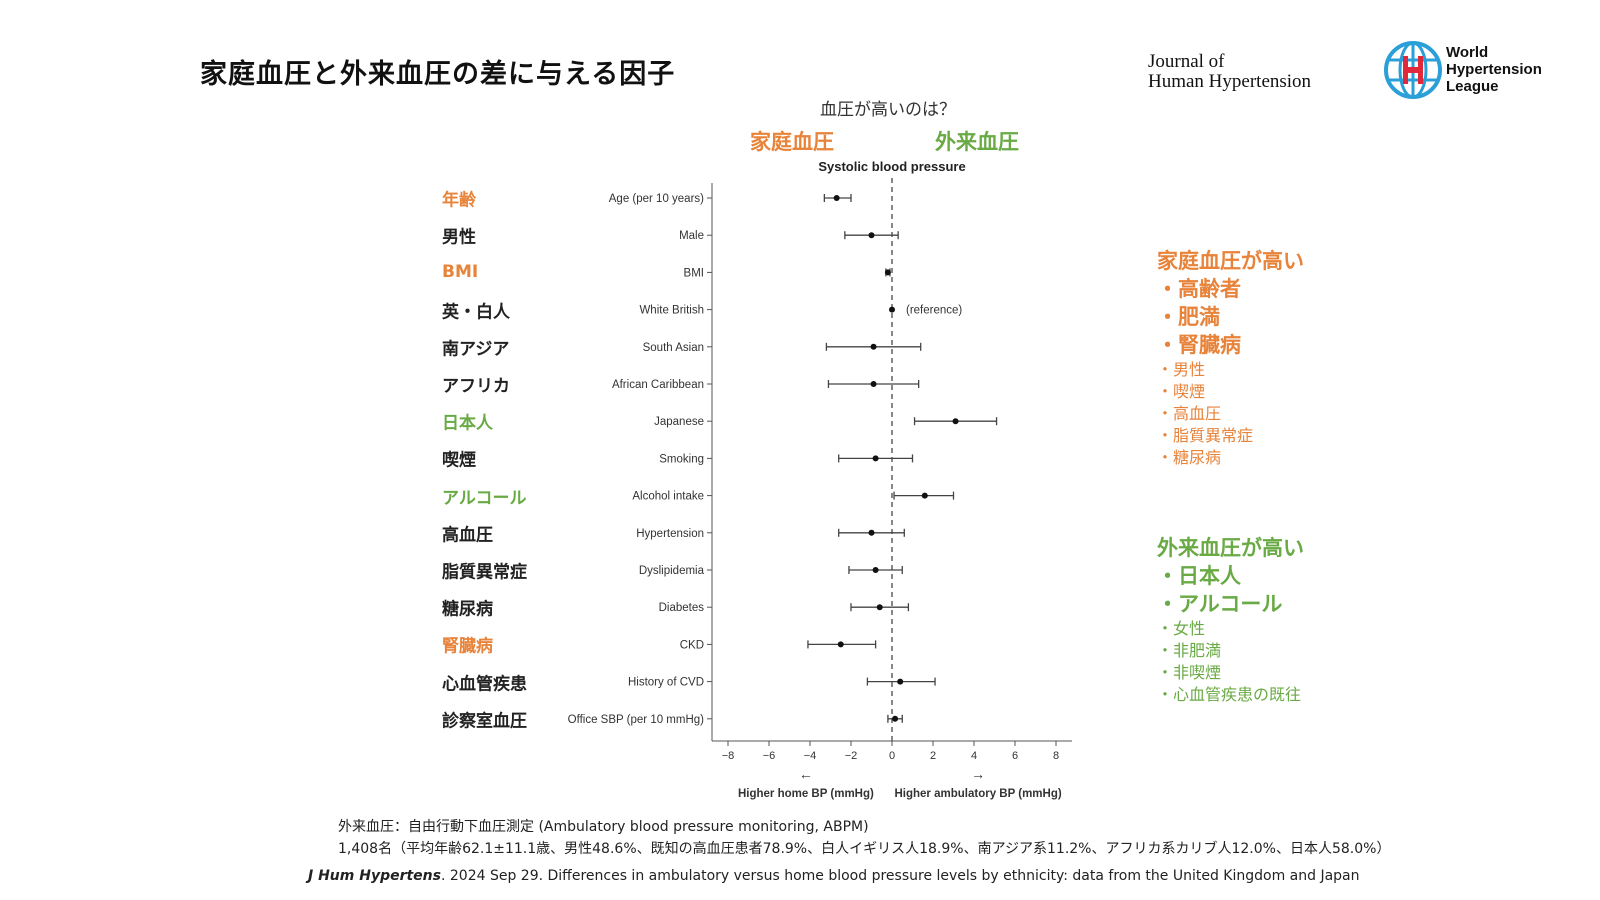  What do you see at coordinates (1472, 86) in the screenshot?
I see `whl-logo-line3: League` at bounding box center [1472, 86].